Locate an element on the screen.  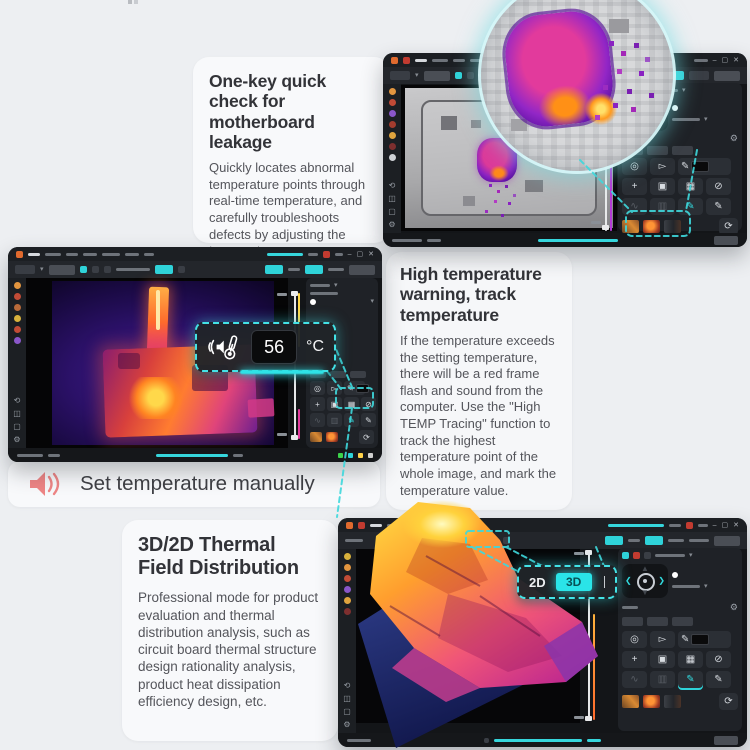
minimize-button: – is located at coordinates (714, 525).